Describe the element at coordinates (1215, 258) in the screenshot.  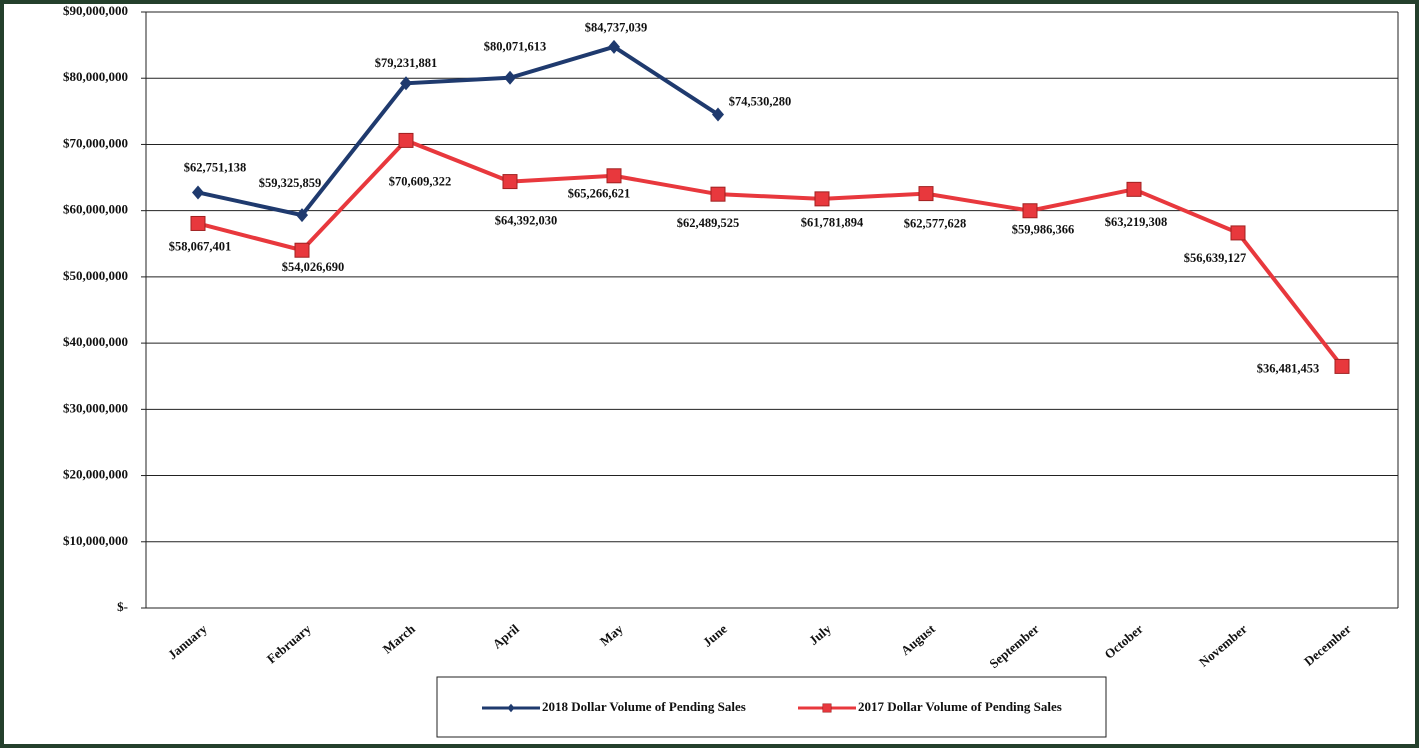
I see `data-label: $56,639,127` at that location.